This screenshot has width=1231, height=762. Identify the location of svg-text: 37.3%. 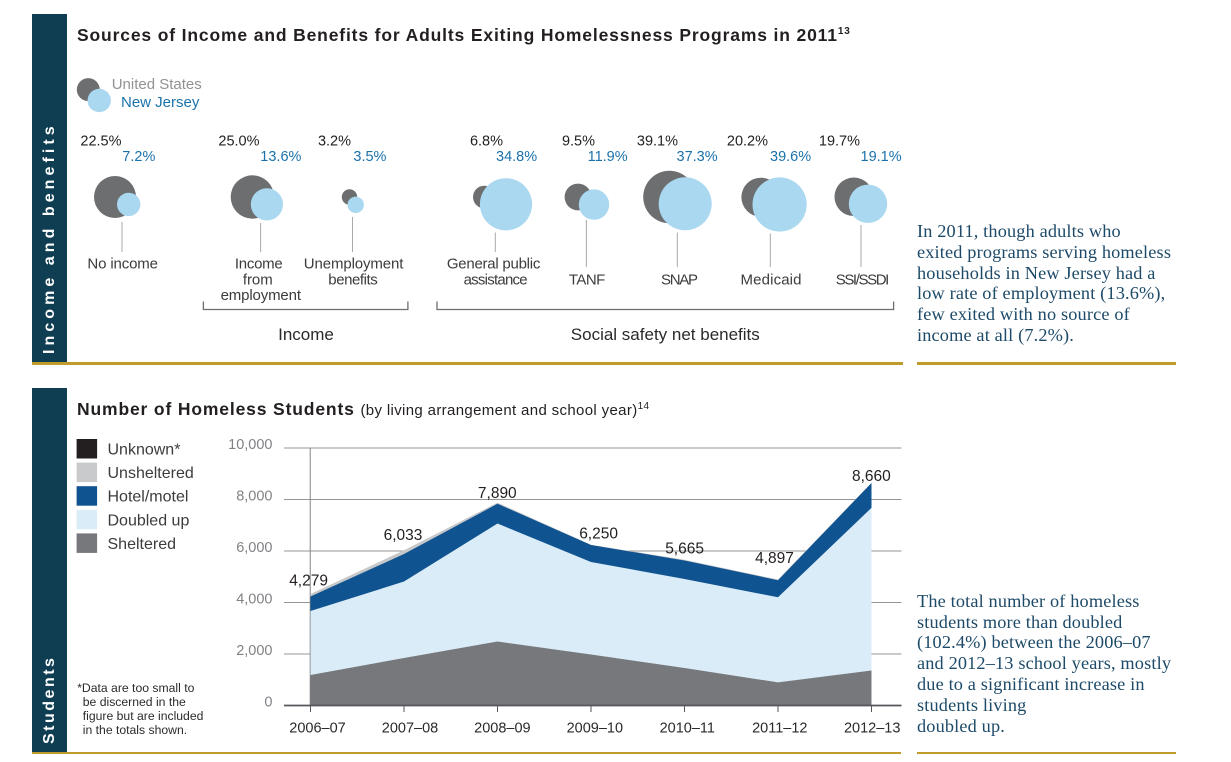
(697, 157).